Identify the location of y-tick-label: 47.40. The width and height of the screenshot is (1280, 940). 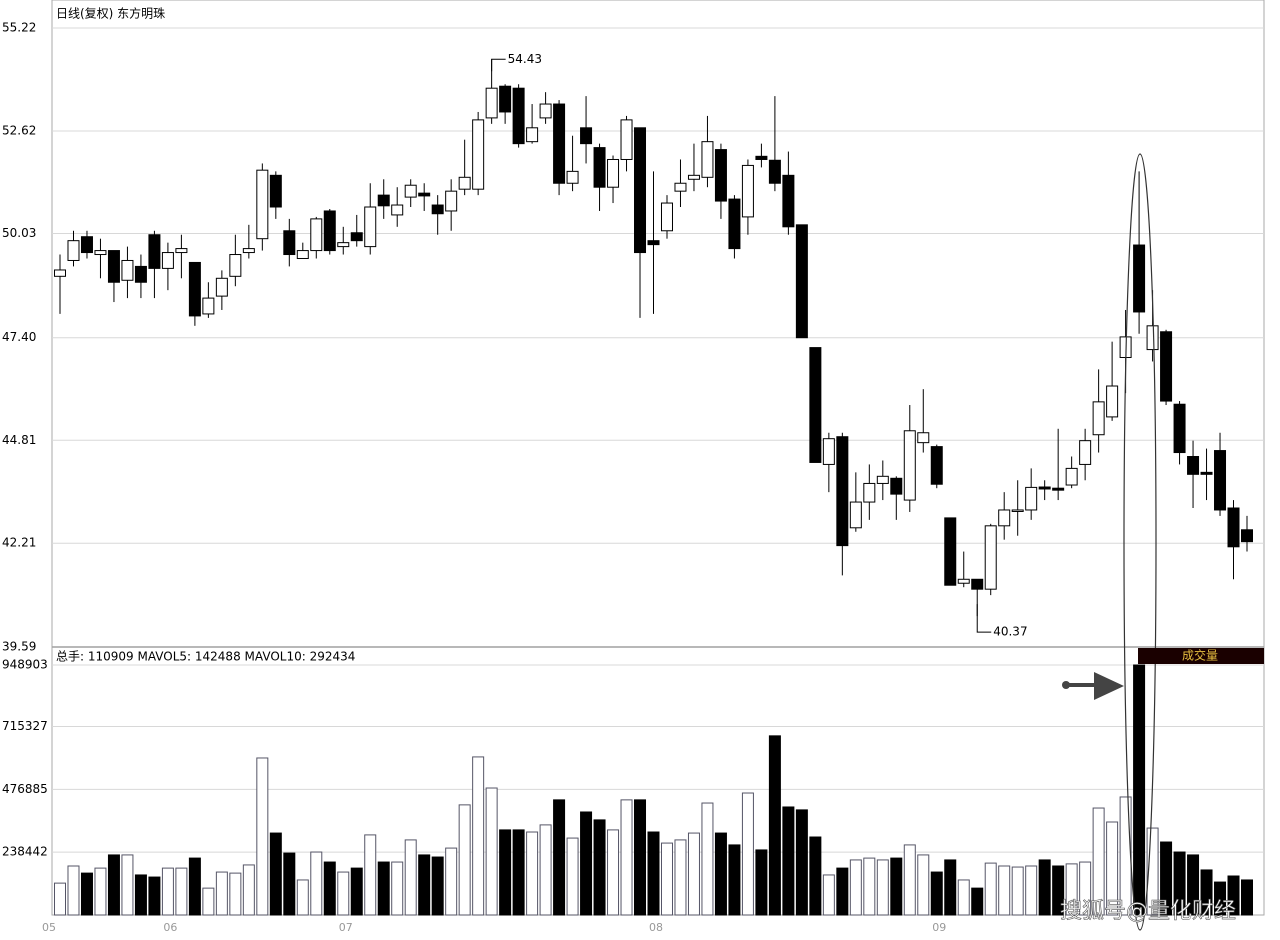
(19, 337).